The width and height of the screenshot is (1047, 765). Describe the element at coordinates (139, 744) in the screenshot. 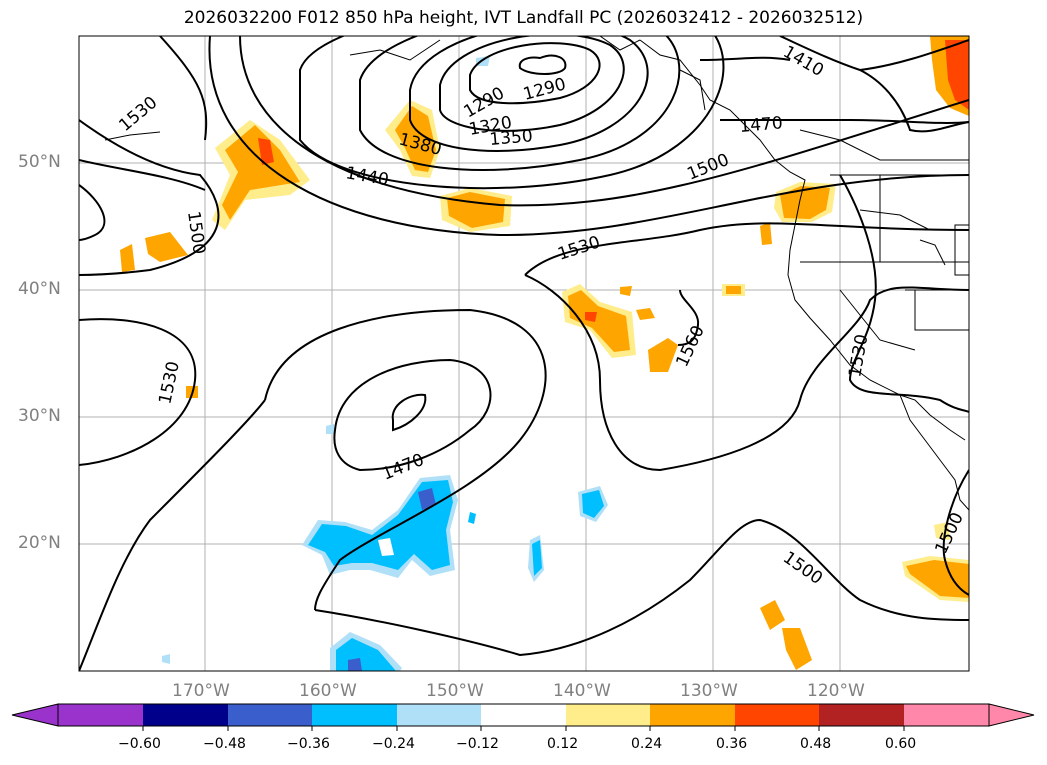

I see `colorbar-tick-label: −0.60` at that location.